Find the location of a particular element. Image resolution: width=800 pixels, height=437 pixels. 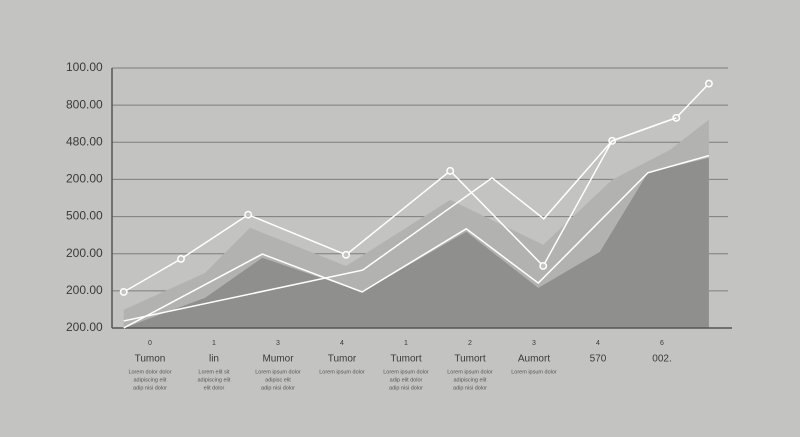

caption: Lorem dolor dolor is located at coordinates (149, 372).